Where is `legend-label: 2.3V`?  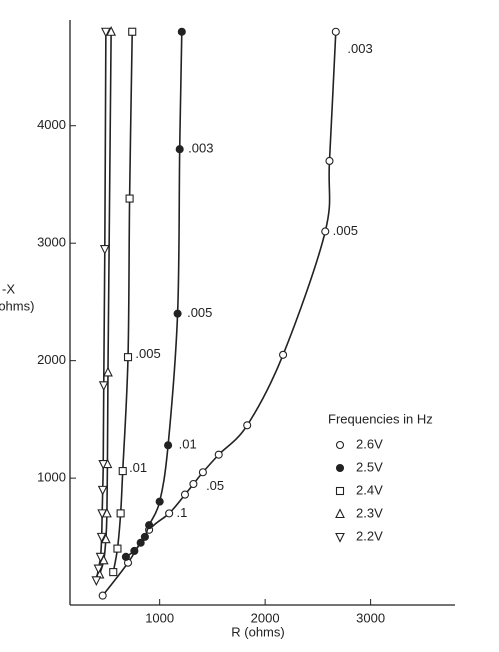 legend-label: 2.3V is located at coordinates (369, 512).